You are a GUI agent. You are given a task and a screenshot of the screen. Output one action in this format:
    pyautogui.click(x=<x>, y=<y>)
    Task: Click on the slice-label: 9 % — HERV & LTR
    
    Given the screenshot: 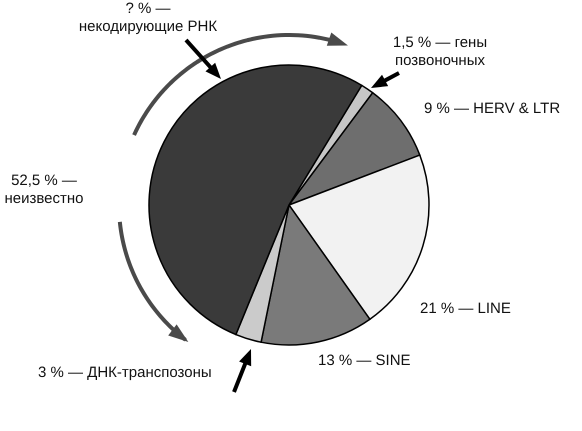 What is the action you would take?
    pyautogui.click(x=492, y=109)
    